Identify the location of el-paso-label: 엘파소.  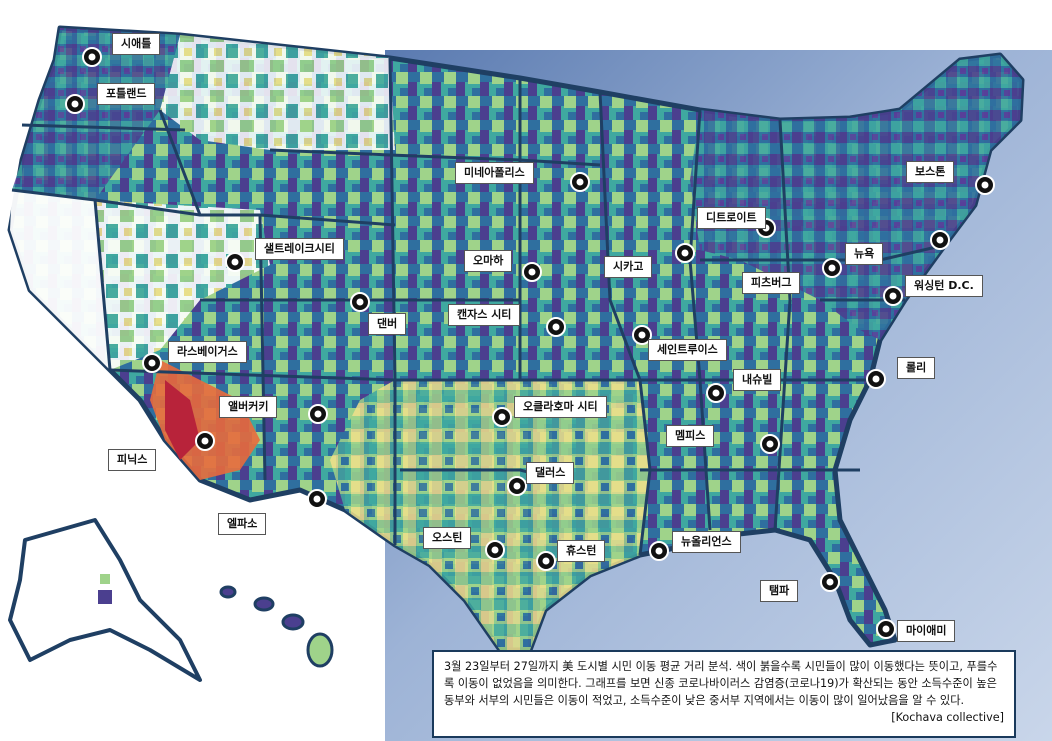
(242, 524).